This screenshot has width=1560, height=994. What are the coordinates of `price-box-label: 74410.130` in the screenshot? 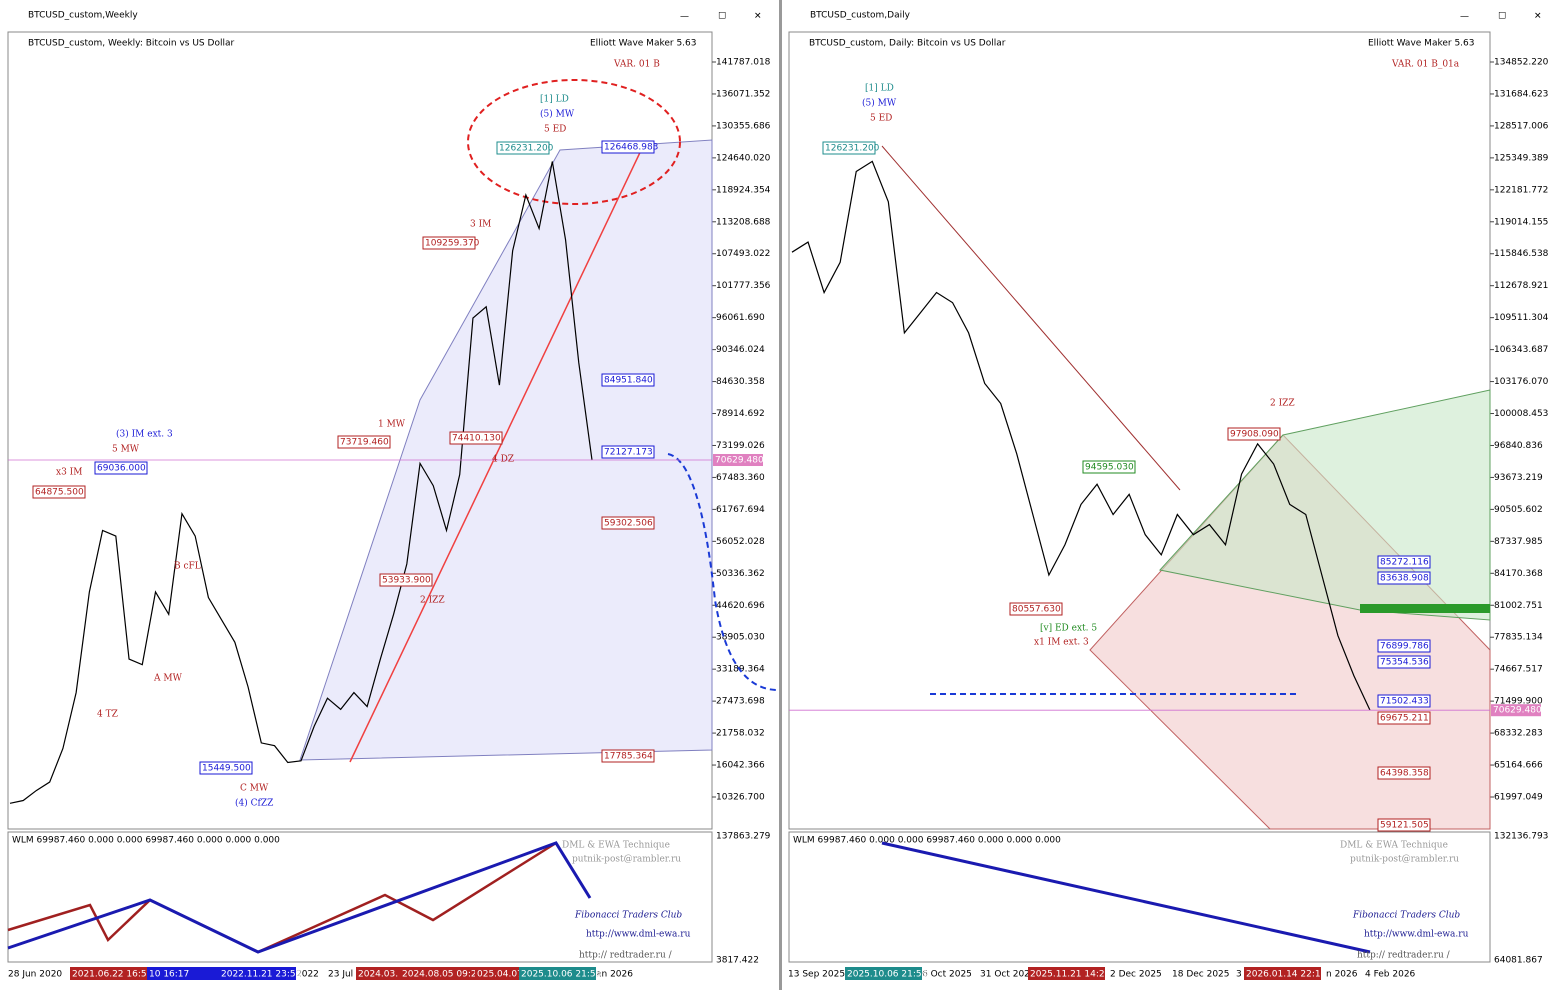 It's located at (476, 439).